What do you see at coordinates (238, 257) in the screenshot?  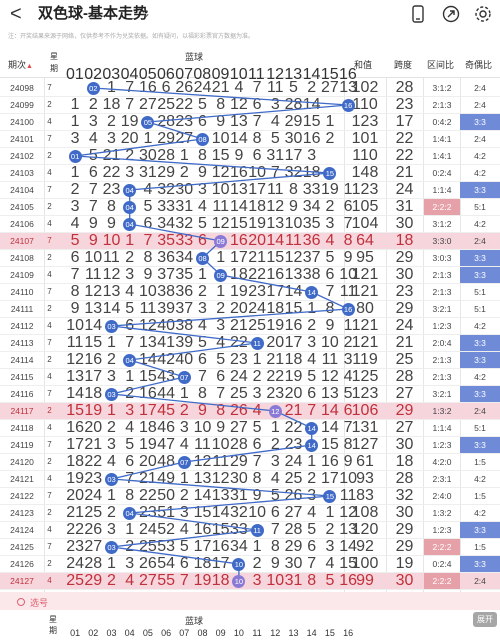 I see `miss-count-cell: 17` at bounding box center [238, 257].